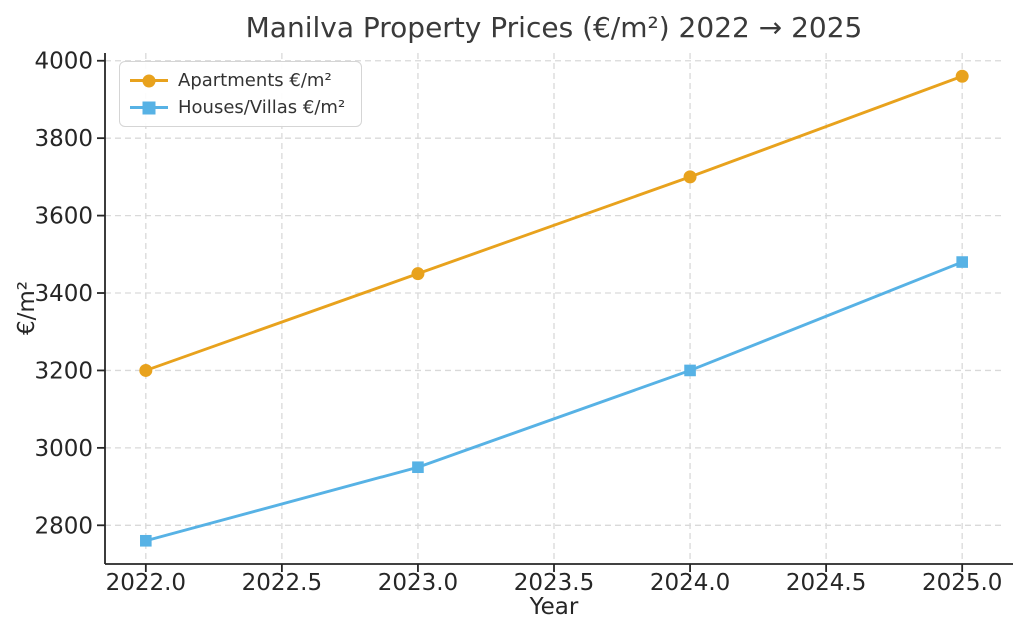  I want to click on y-tick-label: 3200, so click(63, 371).